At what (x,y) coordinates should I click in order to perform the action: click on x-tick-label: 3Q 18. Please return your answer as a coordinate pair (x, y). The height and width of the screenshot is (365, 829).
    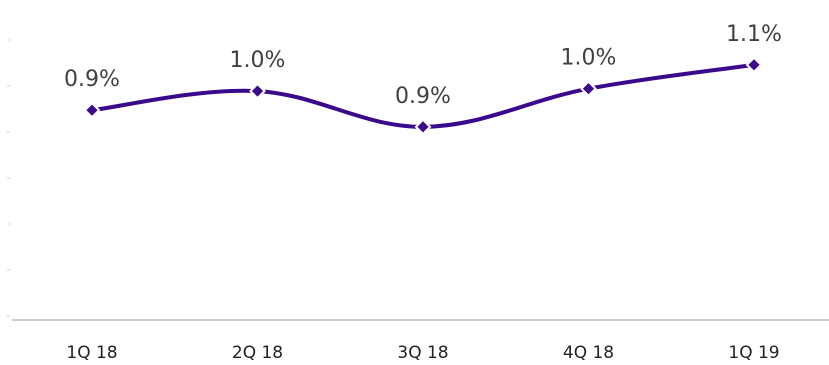
    Looking at the image, I should click on (422, 353).